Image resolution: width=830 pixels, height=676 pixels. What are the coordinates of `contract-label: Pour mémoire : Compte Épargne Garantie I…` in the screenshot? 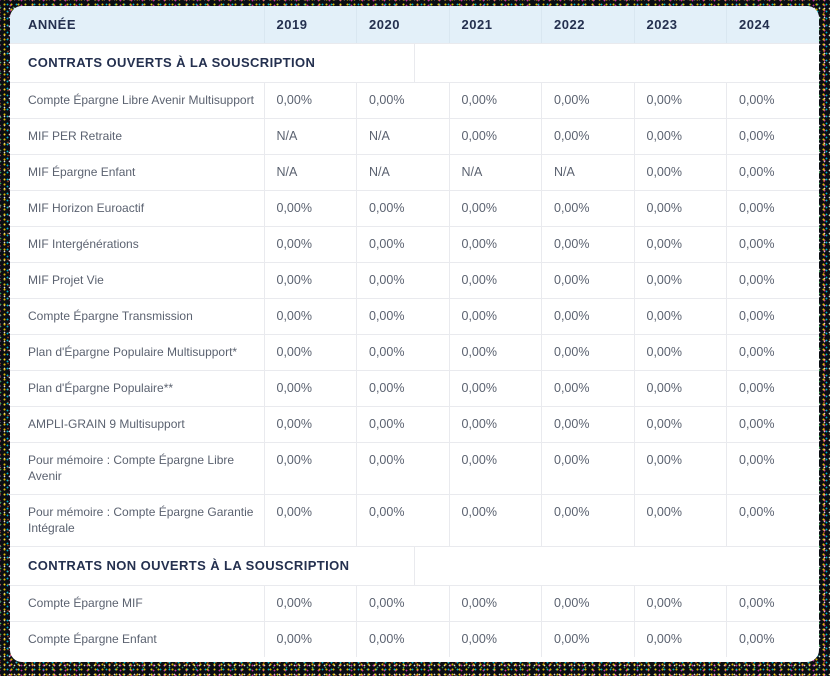 It's located at (137, 520).